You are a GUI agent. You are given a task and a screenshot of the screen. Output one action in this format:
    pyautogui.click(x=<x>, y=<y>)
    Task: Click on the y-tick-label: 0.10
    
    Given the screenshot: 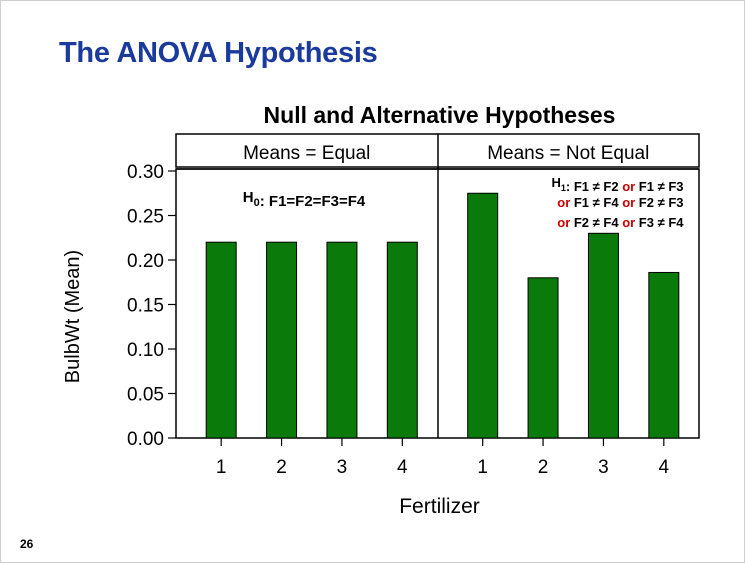 What is the action you would take?
    pyautogui.click(x=145, y=350)
    